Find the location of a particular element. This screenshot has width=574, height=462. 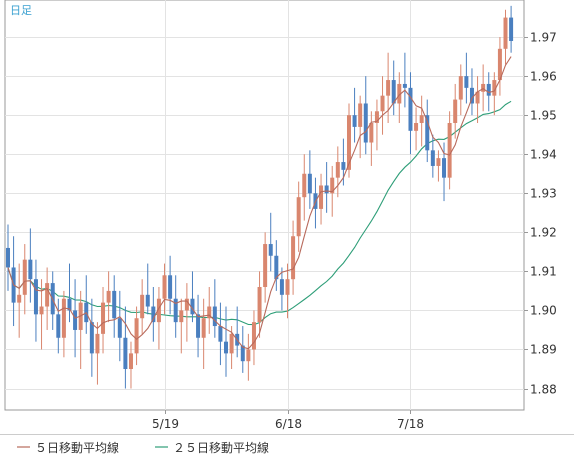

y-tick-label: 1.88 is located at coordinates (543, 390).